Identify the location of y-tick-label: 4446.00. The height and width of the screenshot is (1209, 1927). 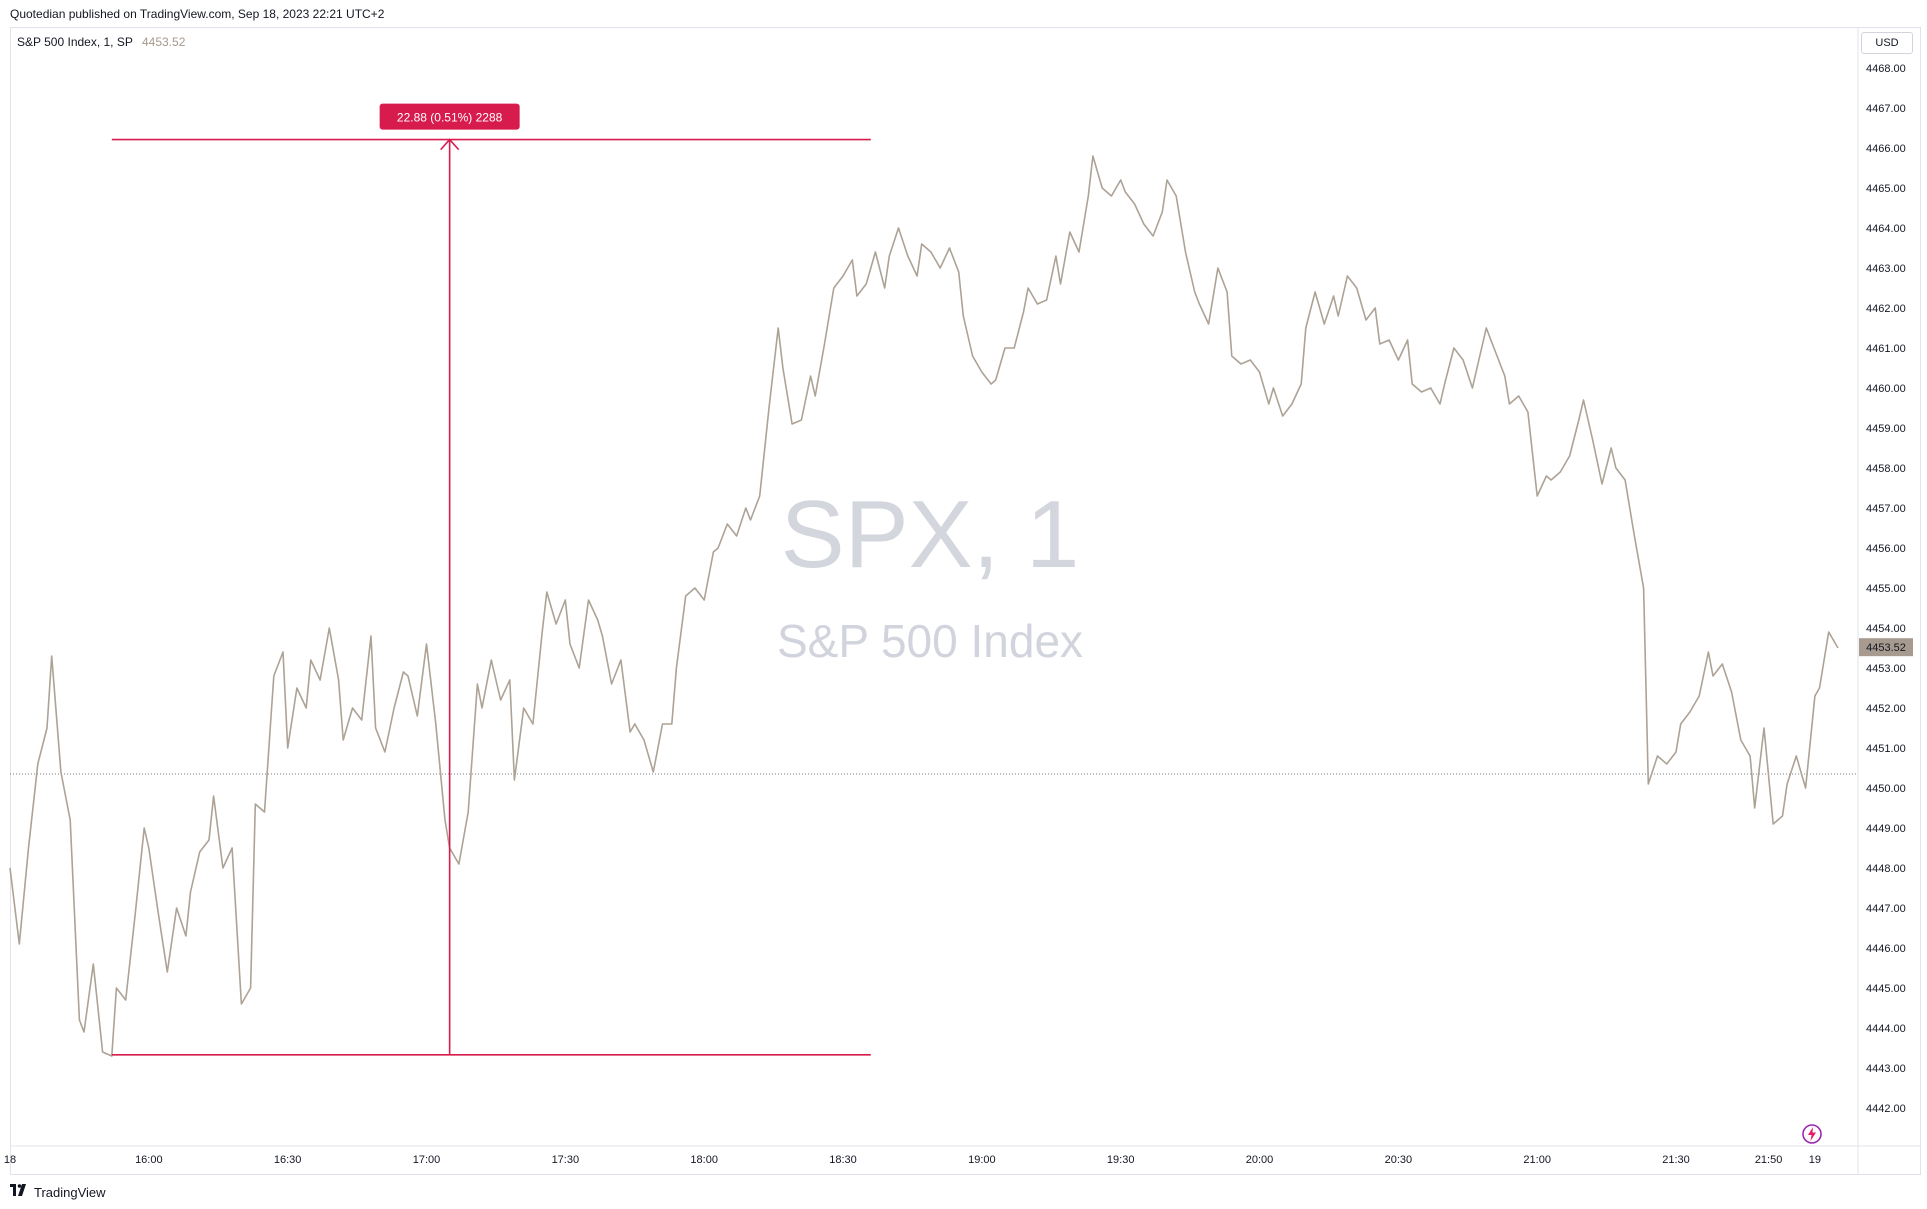
(1886, 949).